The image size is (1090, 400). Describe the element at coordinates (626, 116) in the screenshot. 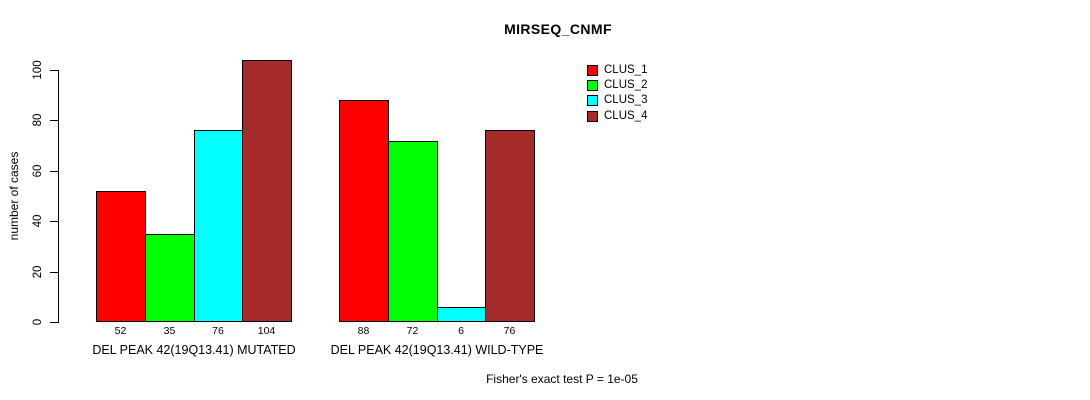

I see `legend-label-clus_4: CLUS_4` at that location.